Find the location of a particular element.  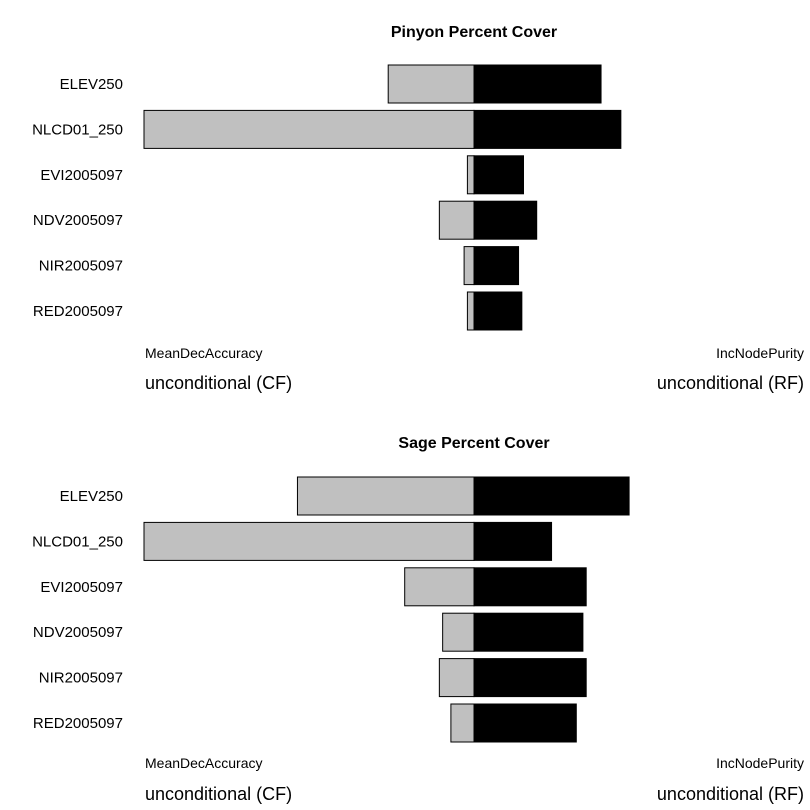

chart-title: Pinyon Percent Cover is located at coordinates (474, 32).